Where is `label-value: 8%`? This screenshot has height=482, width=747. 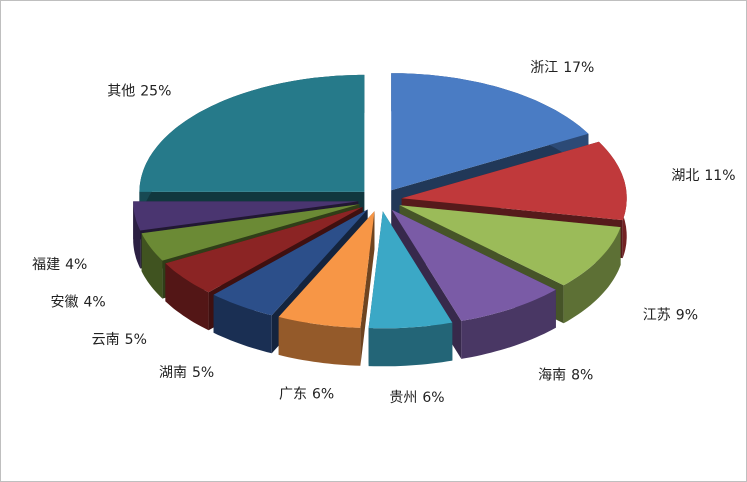
label-value: 8% is located at coordinates (582, 376).